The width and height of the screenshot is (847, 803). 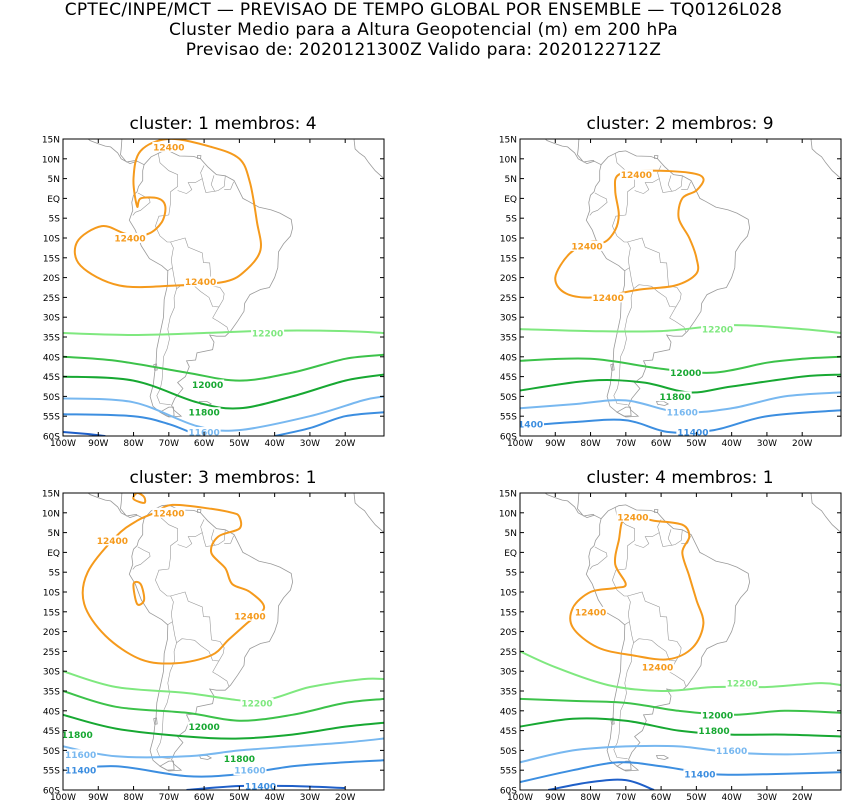 What do you see at coordinates (802, 798) in the screenshot?
I see `lon-label: 20W` at bounding box center [802, 798].